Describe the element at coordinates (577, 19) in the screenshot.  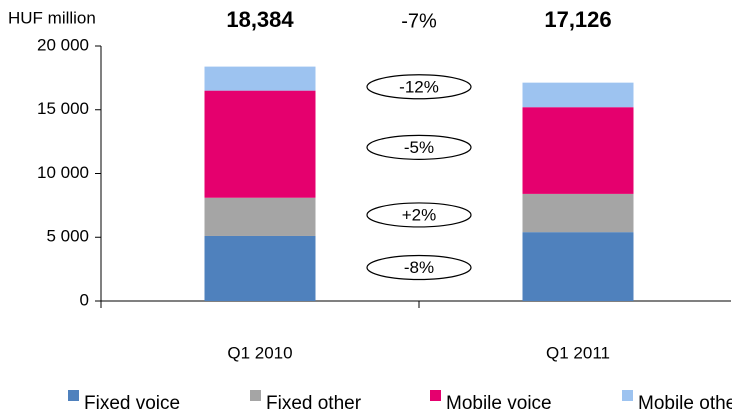
I see `total-label: 17,126` at that location.